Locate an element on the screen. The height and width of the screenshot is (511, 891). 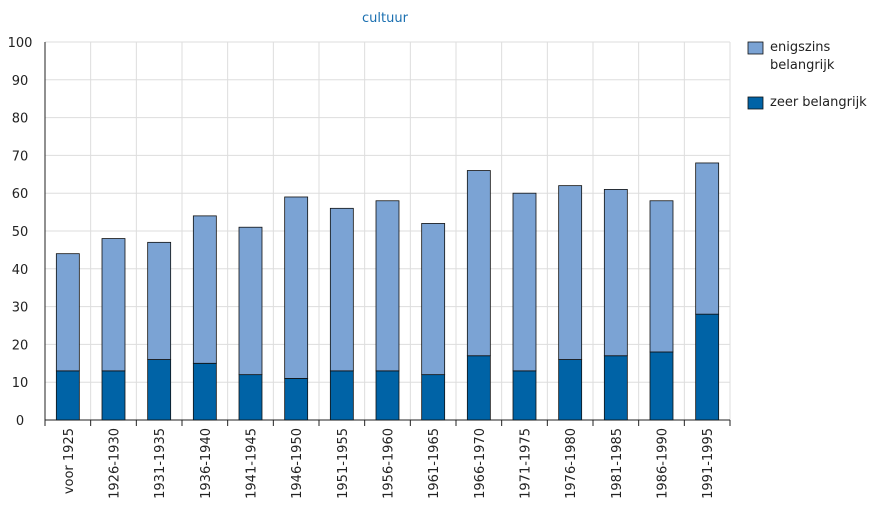
x-tick-label: 1981-1985 is located at coordinates (617, 463).